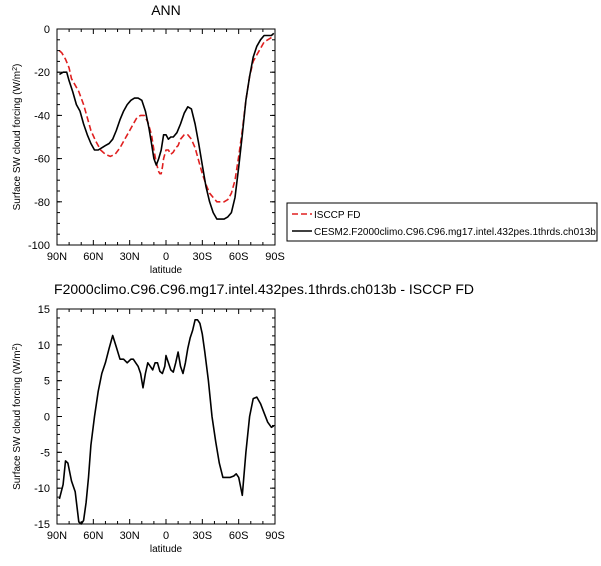  I want to click on y-tick-label: -20, so click(42, 73).